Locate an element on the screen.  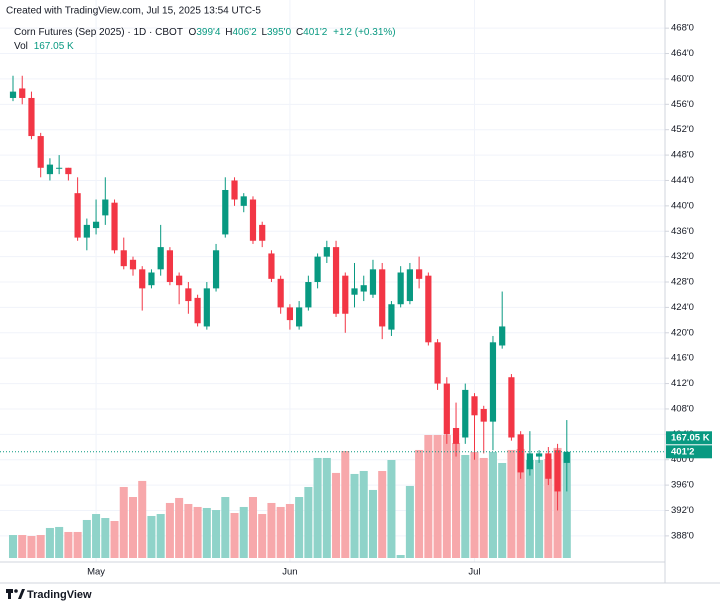
legend-change: +1'2 (+0.31%) is located at coordinates (364, 32).